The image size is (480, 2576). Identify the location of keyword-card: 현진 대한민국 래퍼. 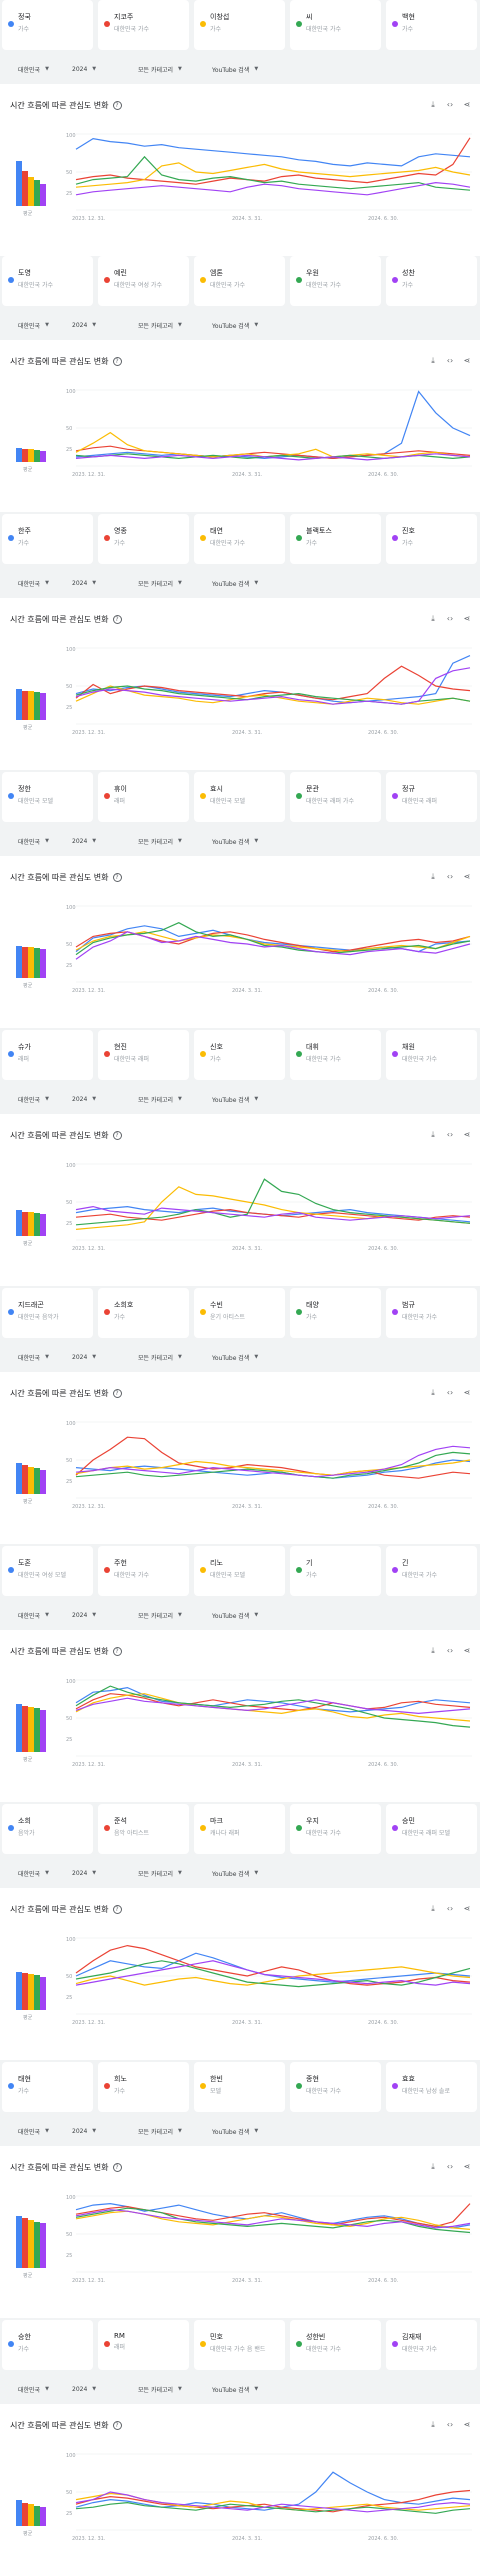
(143, 1055).